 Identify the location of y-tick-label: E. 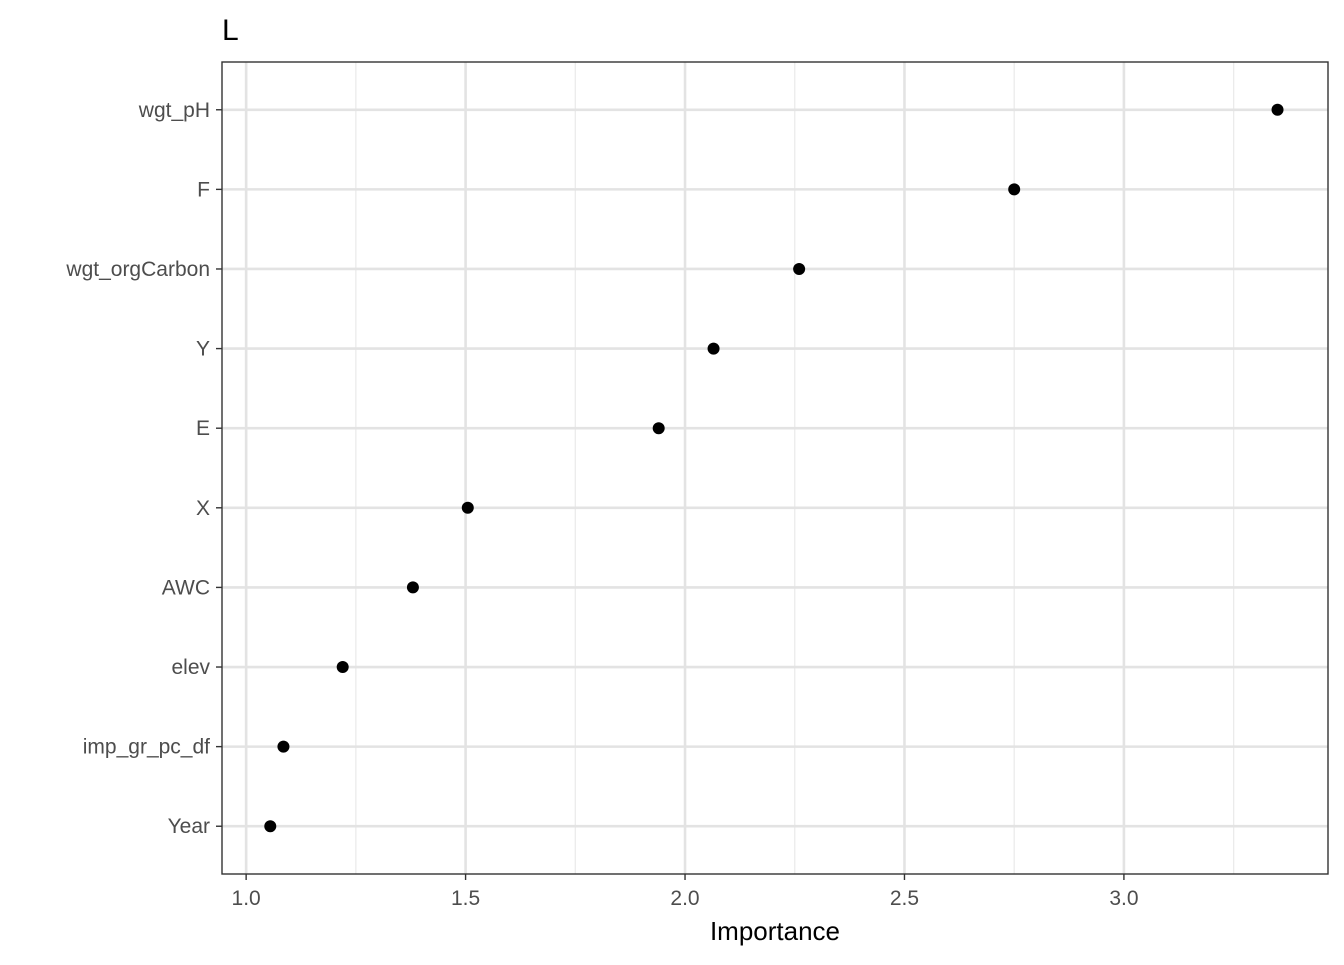
(203, 428).